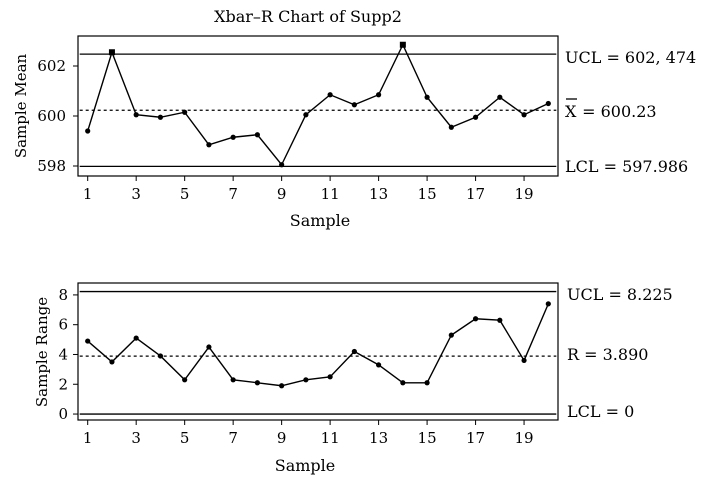  Describe the element at coordinates (308, 16) in the screenshot. I see `chart-title: Xbar–R Chart of Supp2` at that location.